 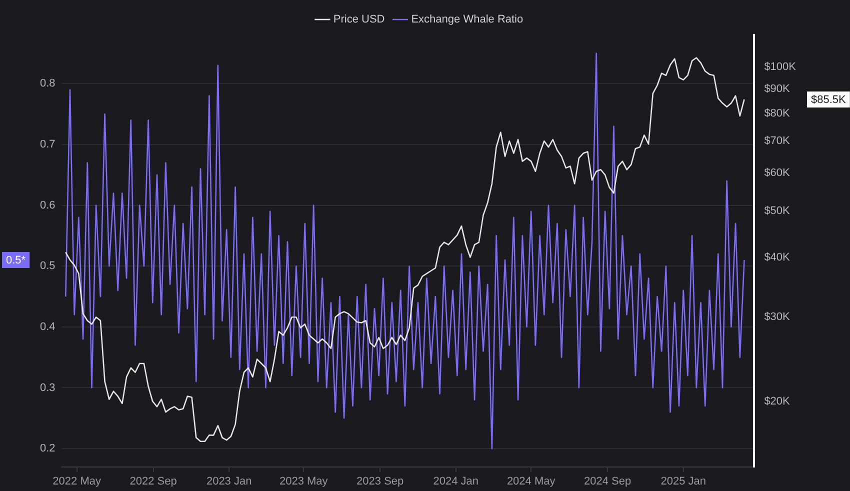 I want to click on text: $85.5K, so click(x=829, y=100).